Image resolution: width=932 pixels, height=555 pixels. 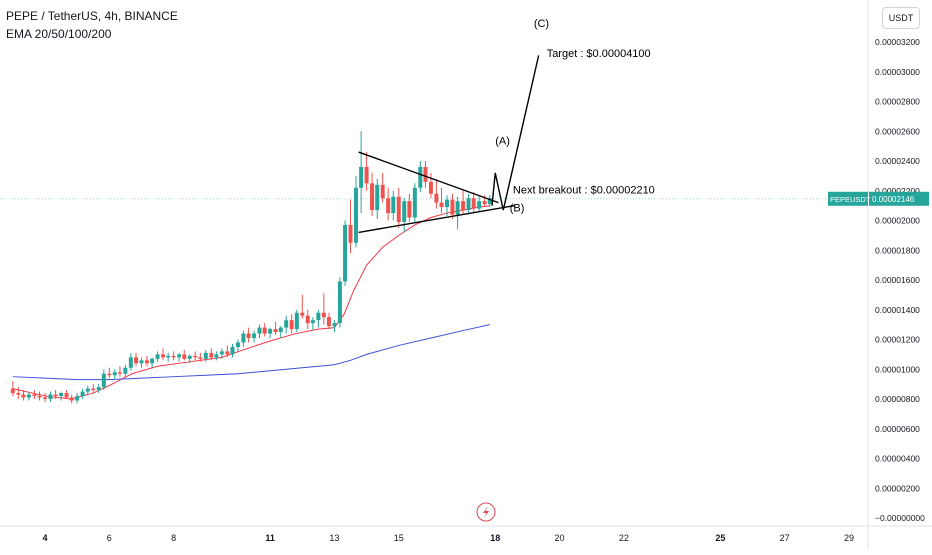 What do you see at coordinates (897, 72) in the screenshot?
I see `price-tick-label: 0.00003000` at bounding box center [897, 72].